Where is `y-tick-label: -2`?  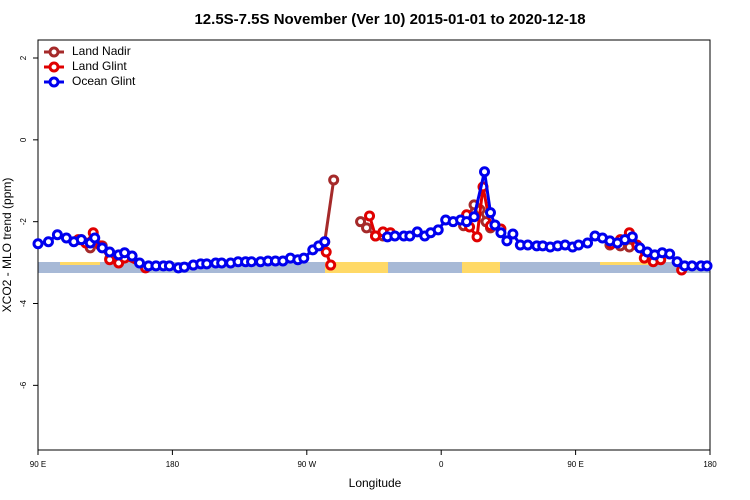 y-tick-label: -2 is located at coordinates (23, 222).